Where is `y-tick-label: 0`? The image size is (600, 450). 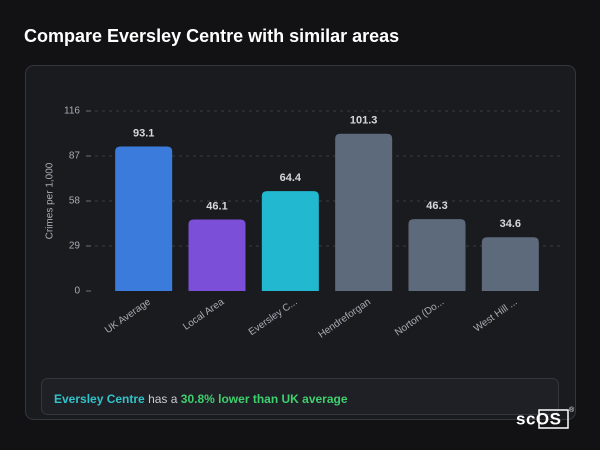
y-tick-label: 0 is located at coordinates (77, 291).